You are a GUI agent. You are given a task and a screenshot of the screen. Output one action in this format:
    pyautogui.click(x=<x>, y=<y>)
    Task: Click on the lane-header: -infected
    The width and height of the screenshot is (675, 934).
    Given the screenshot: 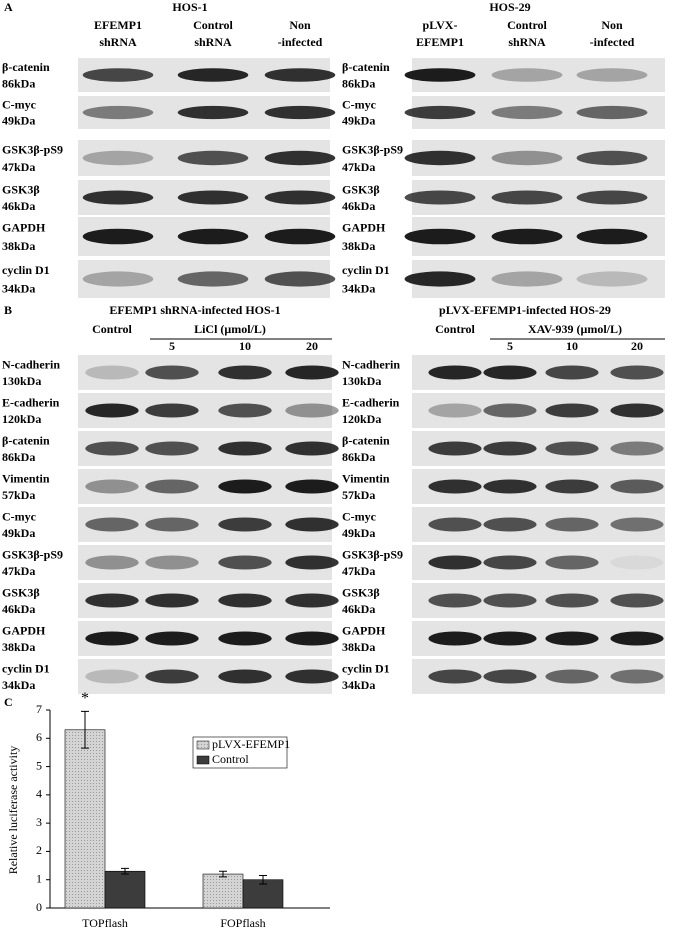 What is the action you would take?
    pyautogui.click(x=612, y=42)
    